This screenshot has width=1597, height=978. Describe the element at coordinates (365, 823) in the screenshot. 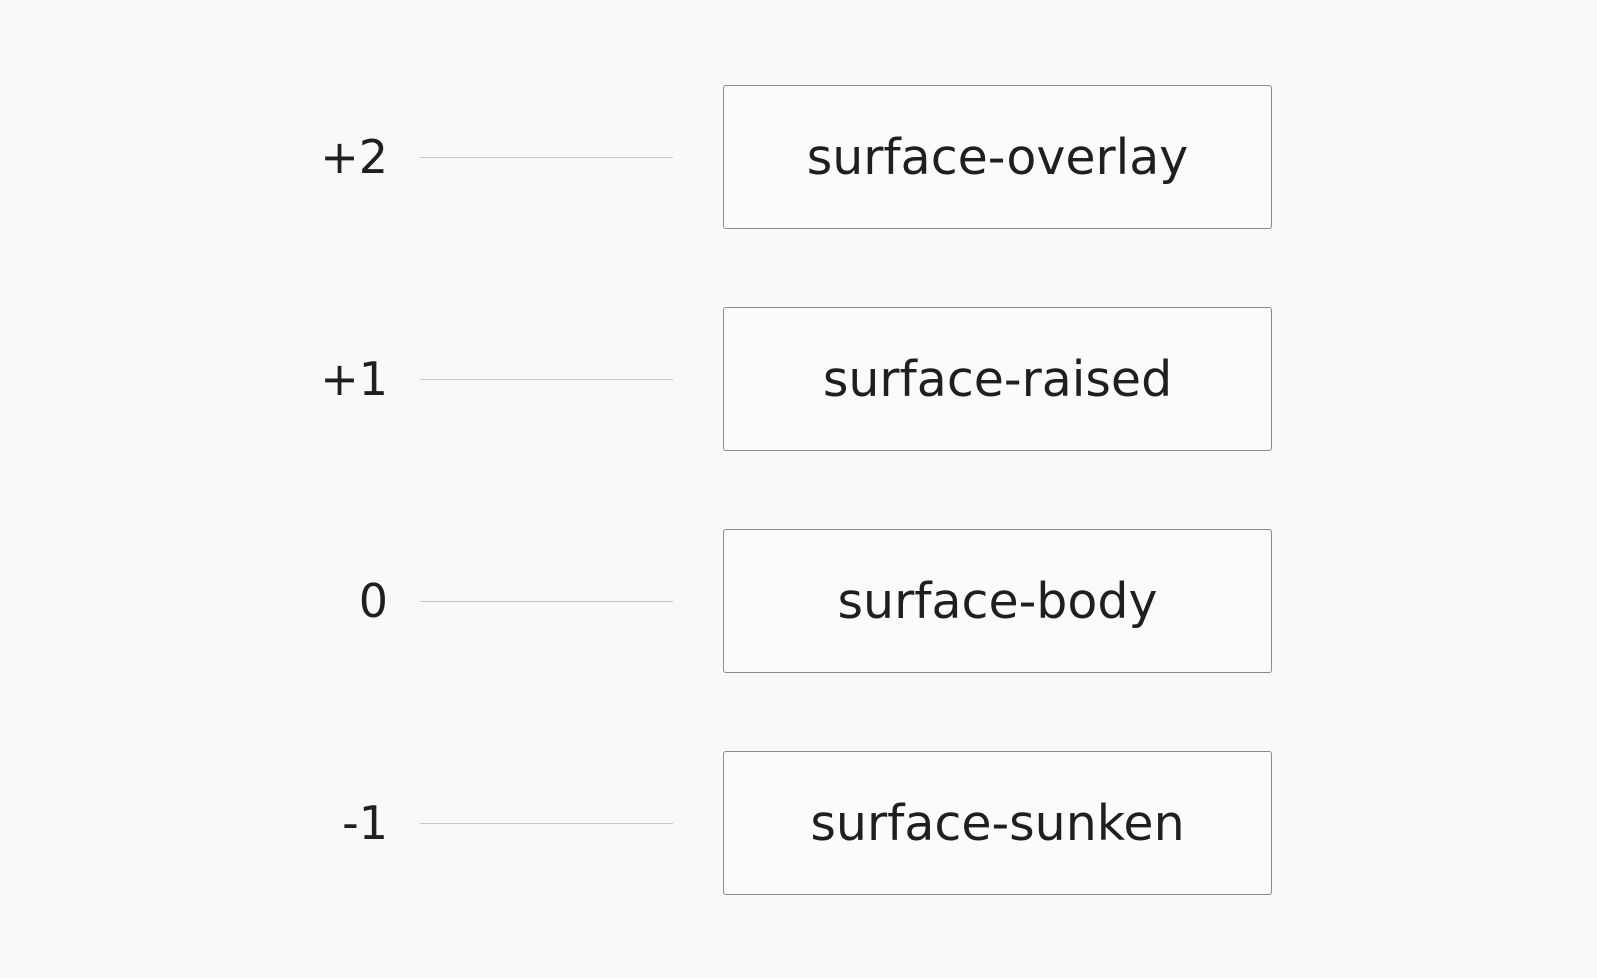

I see `level-label: -1` at that location.